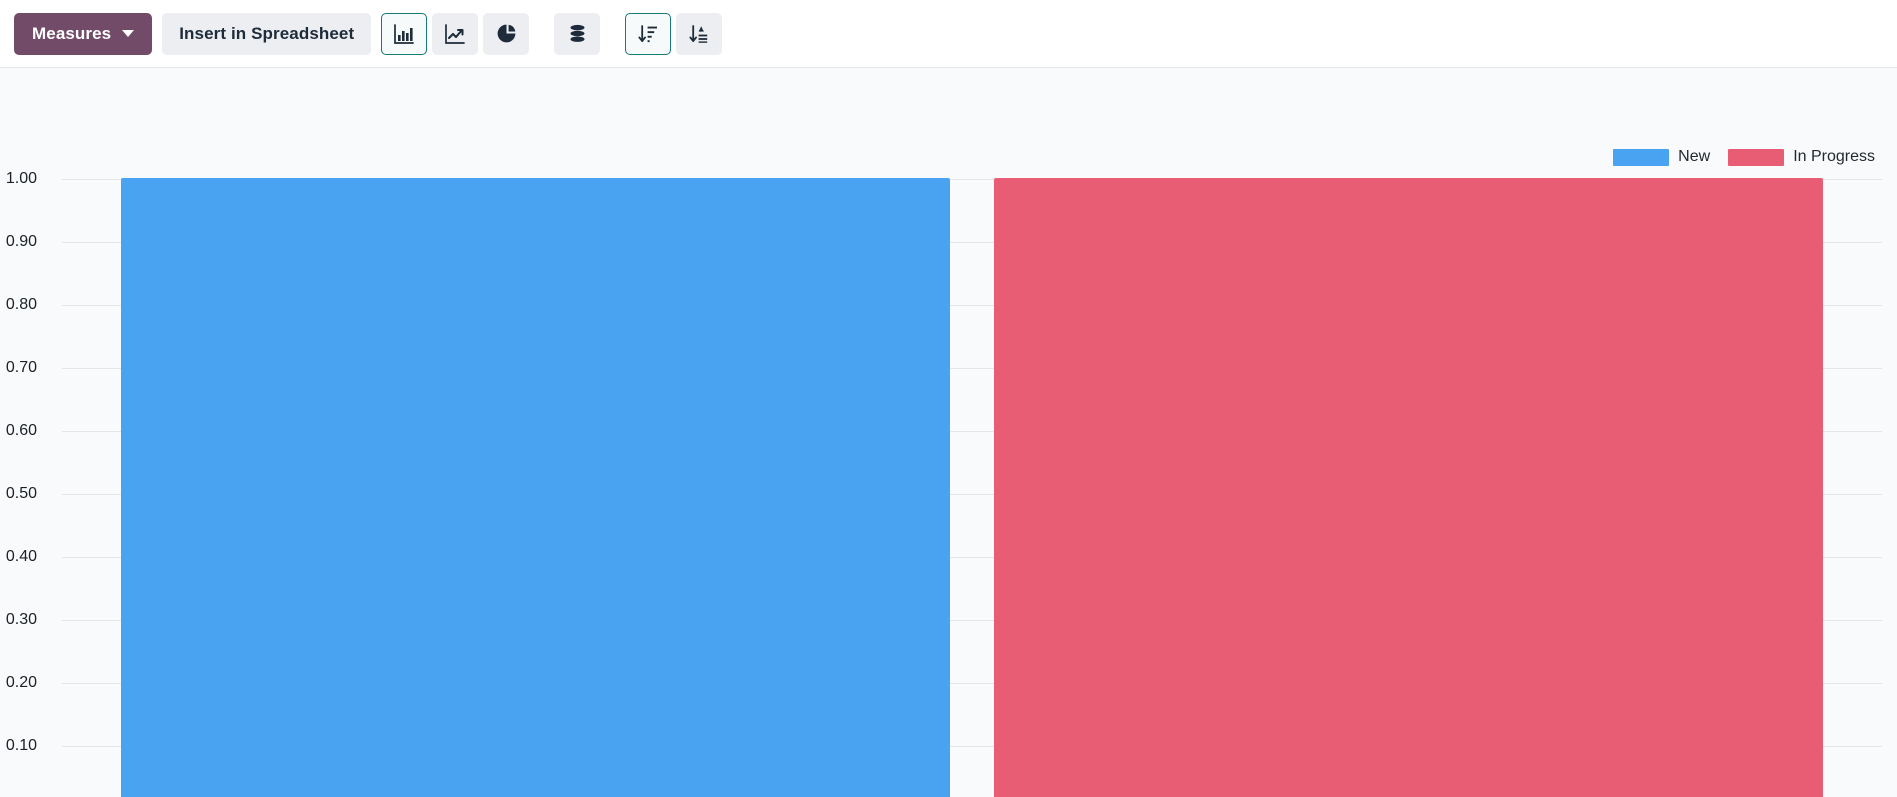  Describe the element at coordinates (21, 745) in the screenshot. I see `y-axis-tick-label: 0.10` at that location.